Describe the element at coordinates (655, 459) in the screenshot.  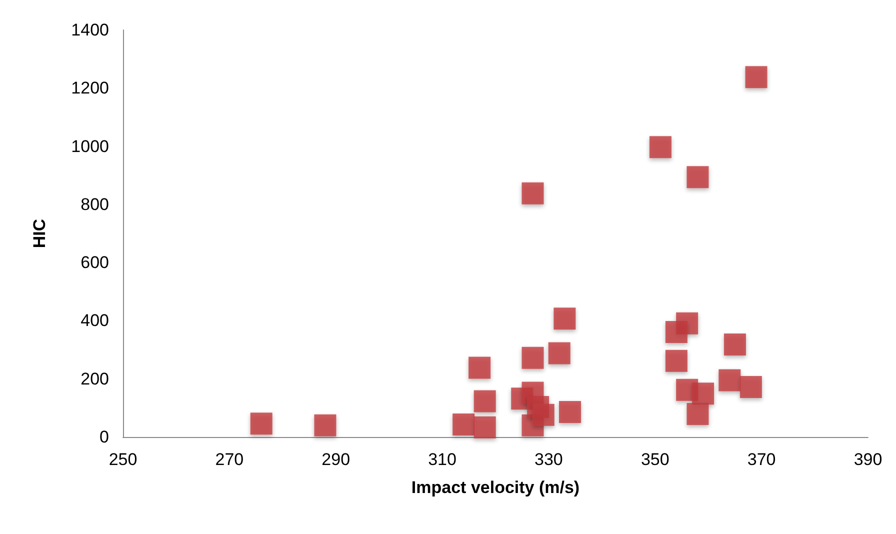
I see `x-tick-label: 350` at that location.